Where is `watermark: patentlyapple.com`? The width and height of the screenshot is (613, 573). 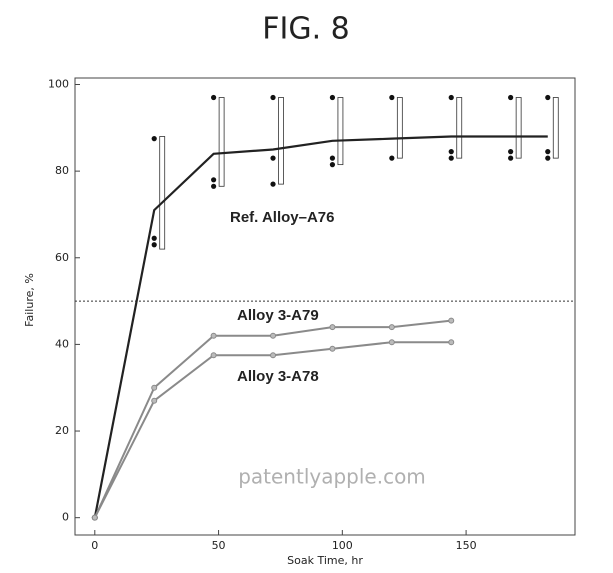 watermark: patentlyapple.com is located at coordinates (332, 477).